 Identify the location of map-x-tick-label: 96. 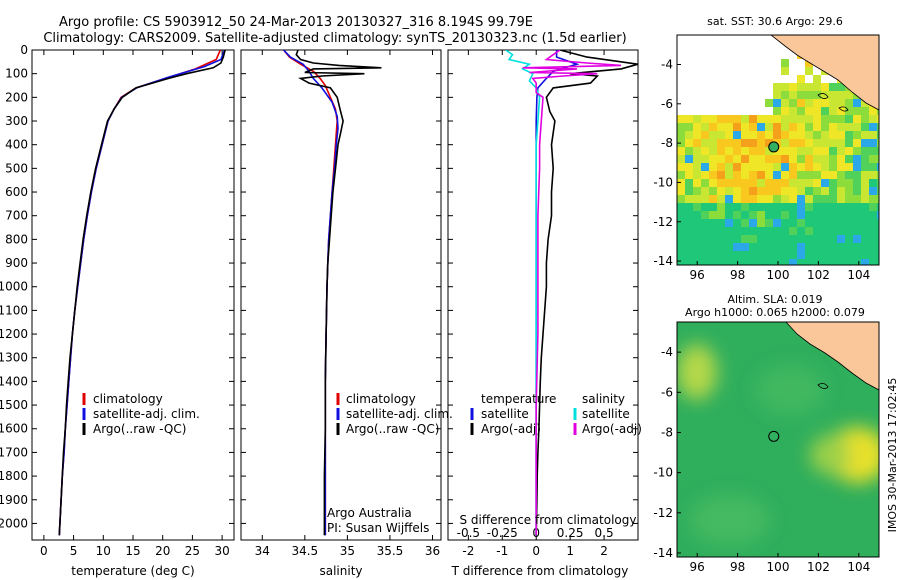
(697, 567).